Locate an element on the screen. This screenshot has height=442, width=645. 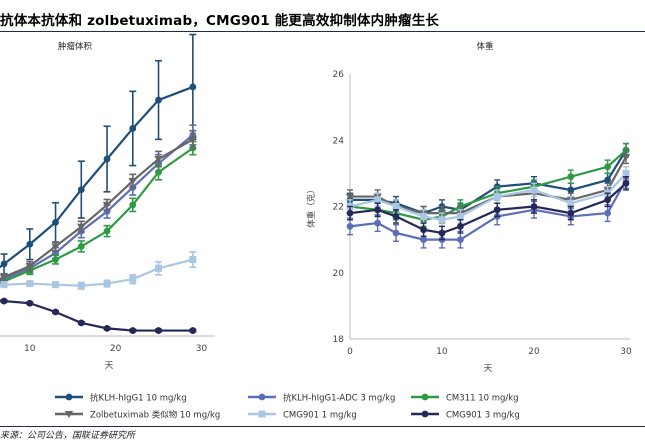
x-axis-label-weight: 天 is located at coordinates (488, 369).